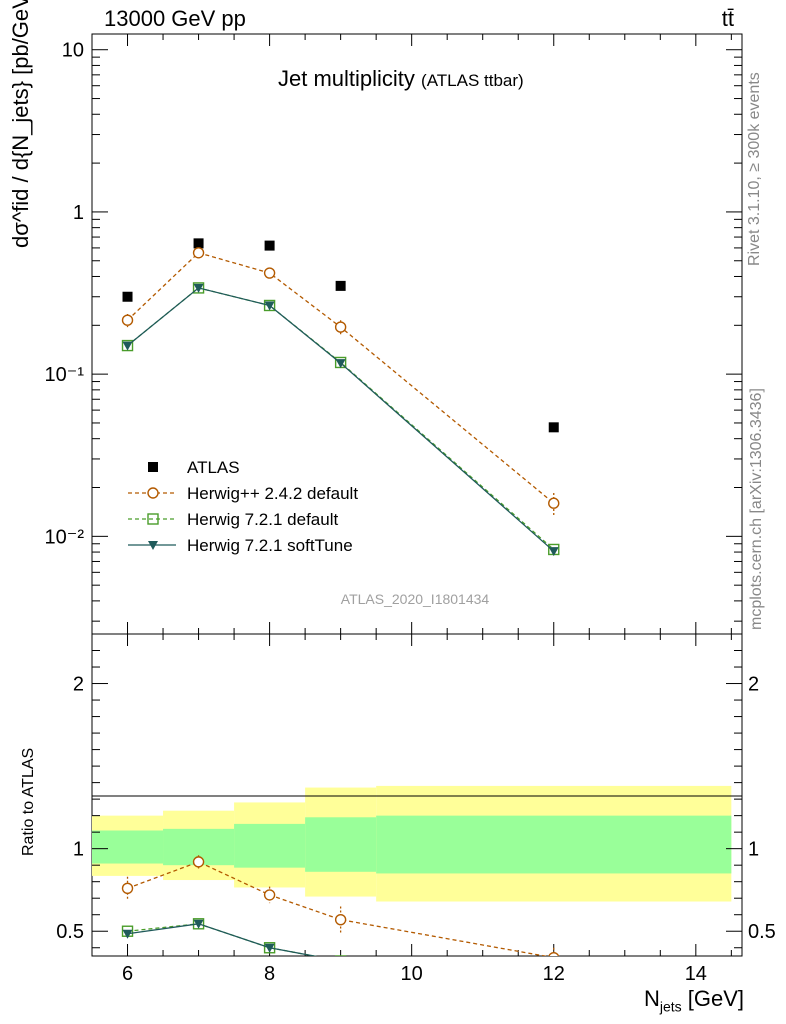  Describe the element at coordinates (670, 1006) in the screenshot. I see `x-axis-label-sub: jets` at that location.